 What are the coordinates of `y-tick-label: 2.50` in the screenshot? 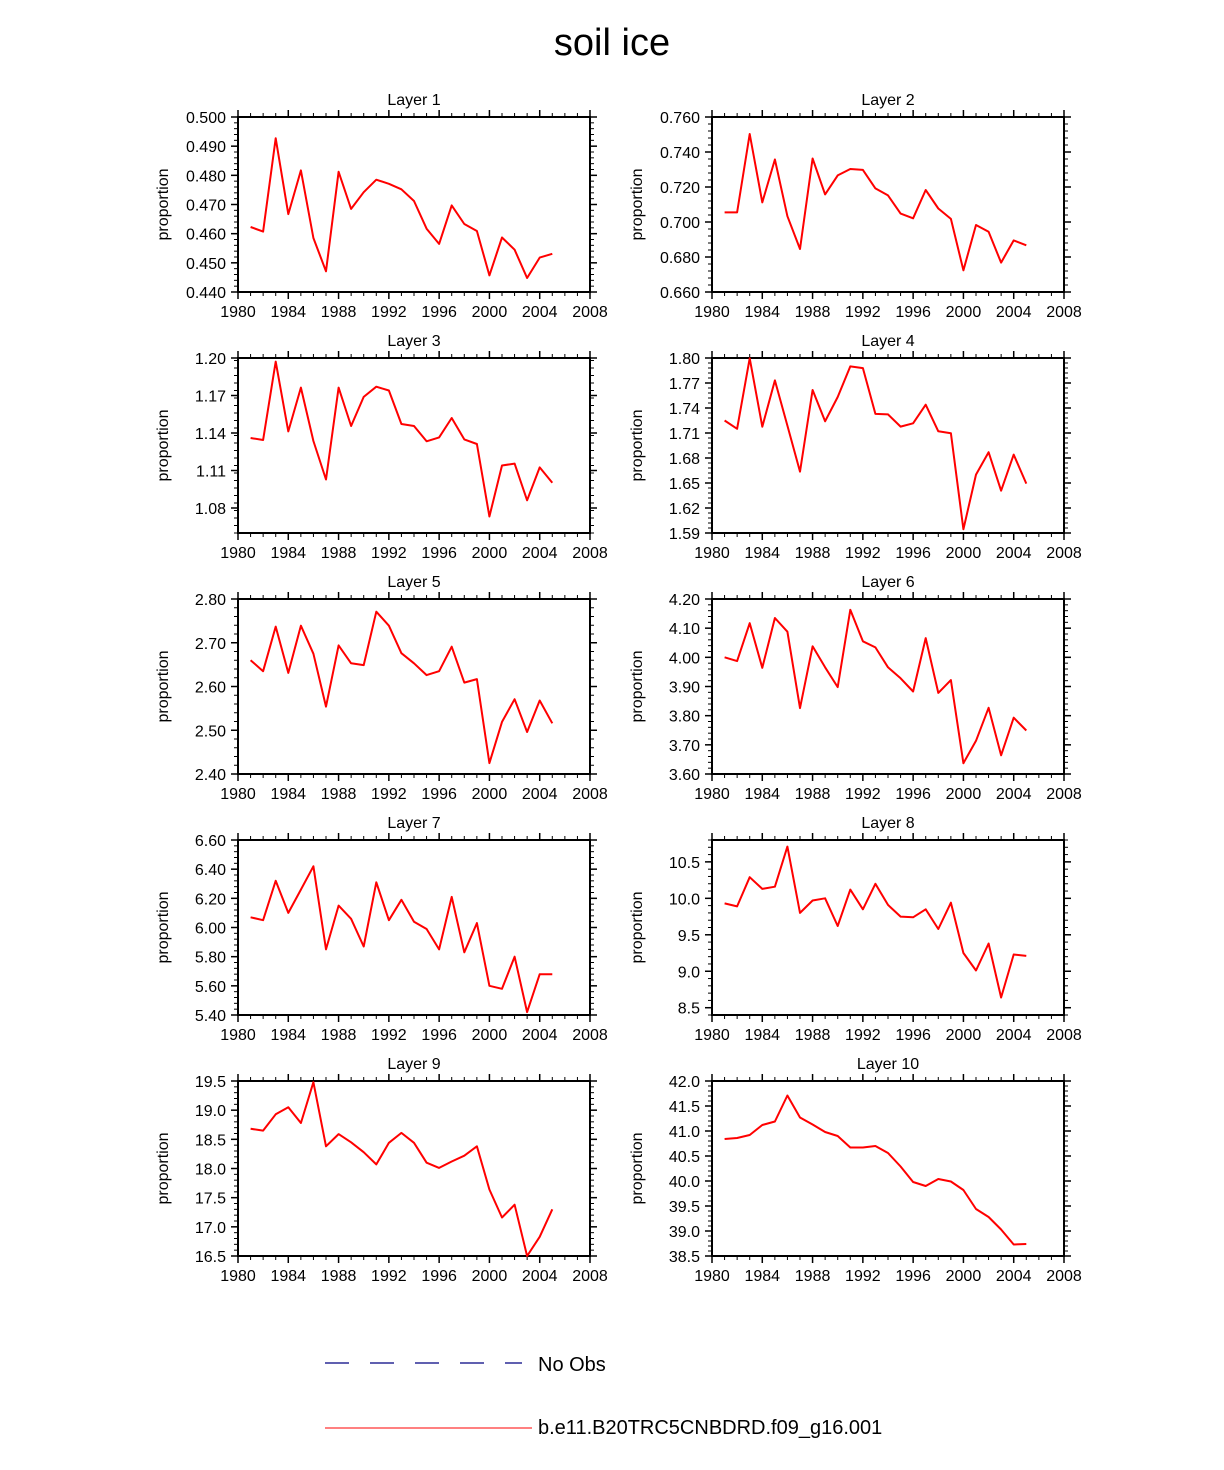 It's located at (210, 731).